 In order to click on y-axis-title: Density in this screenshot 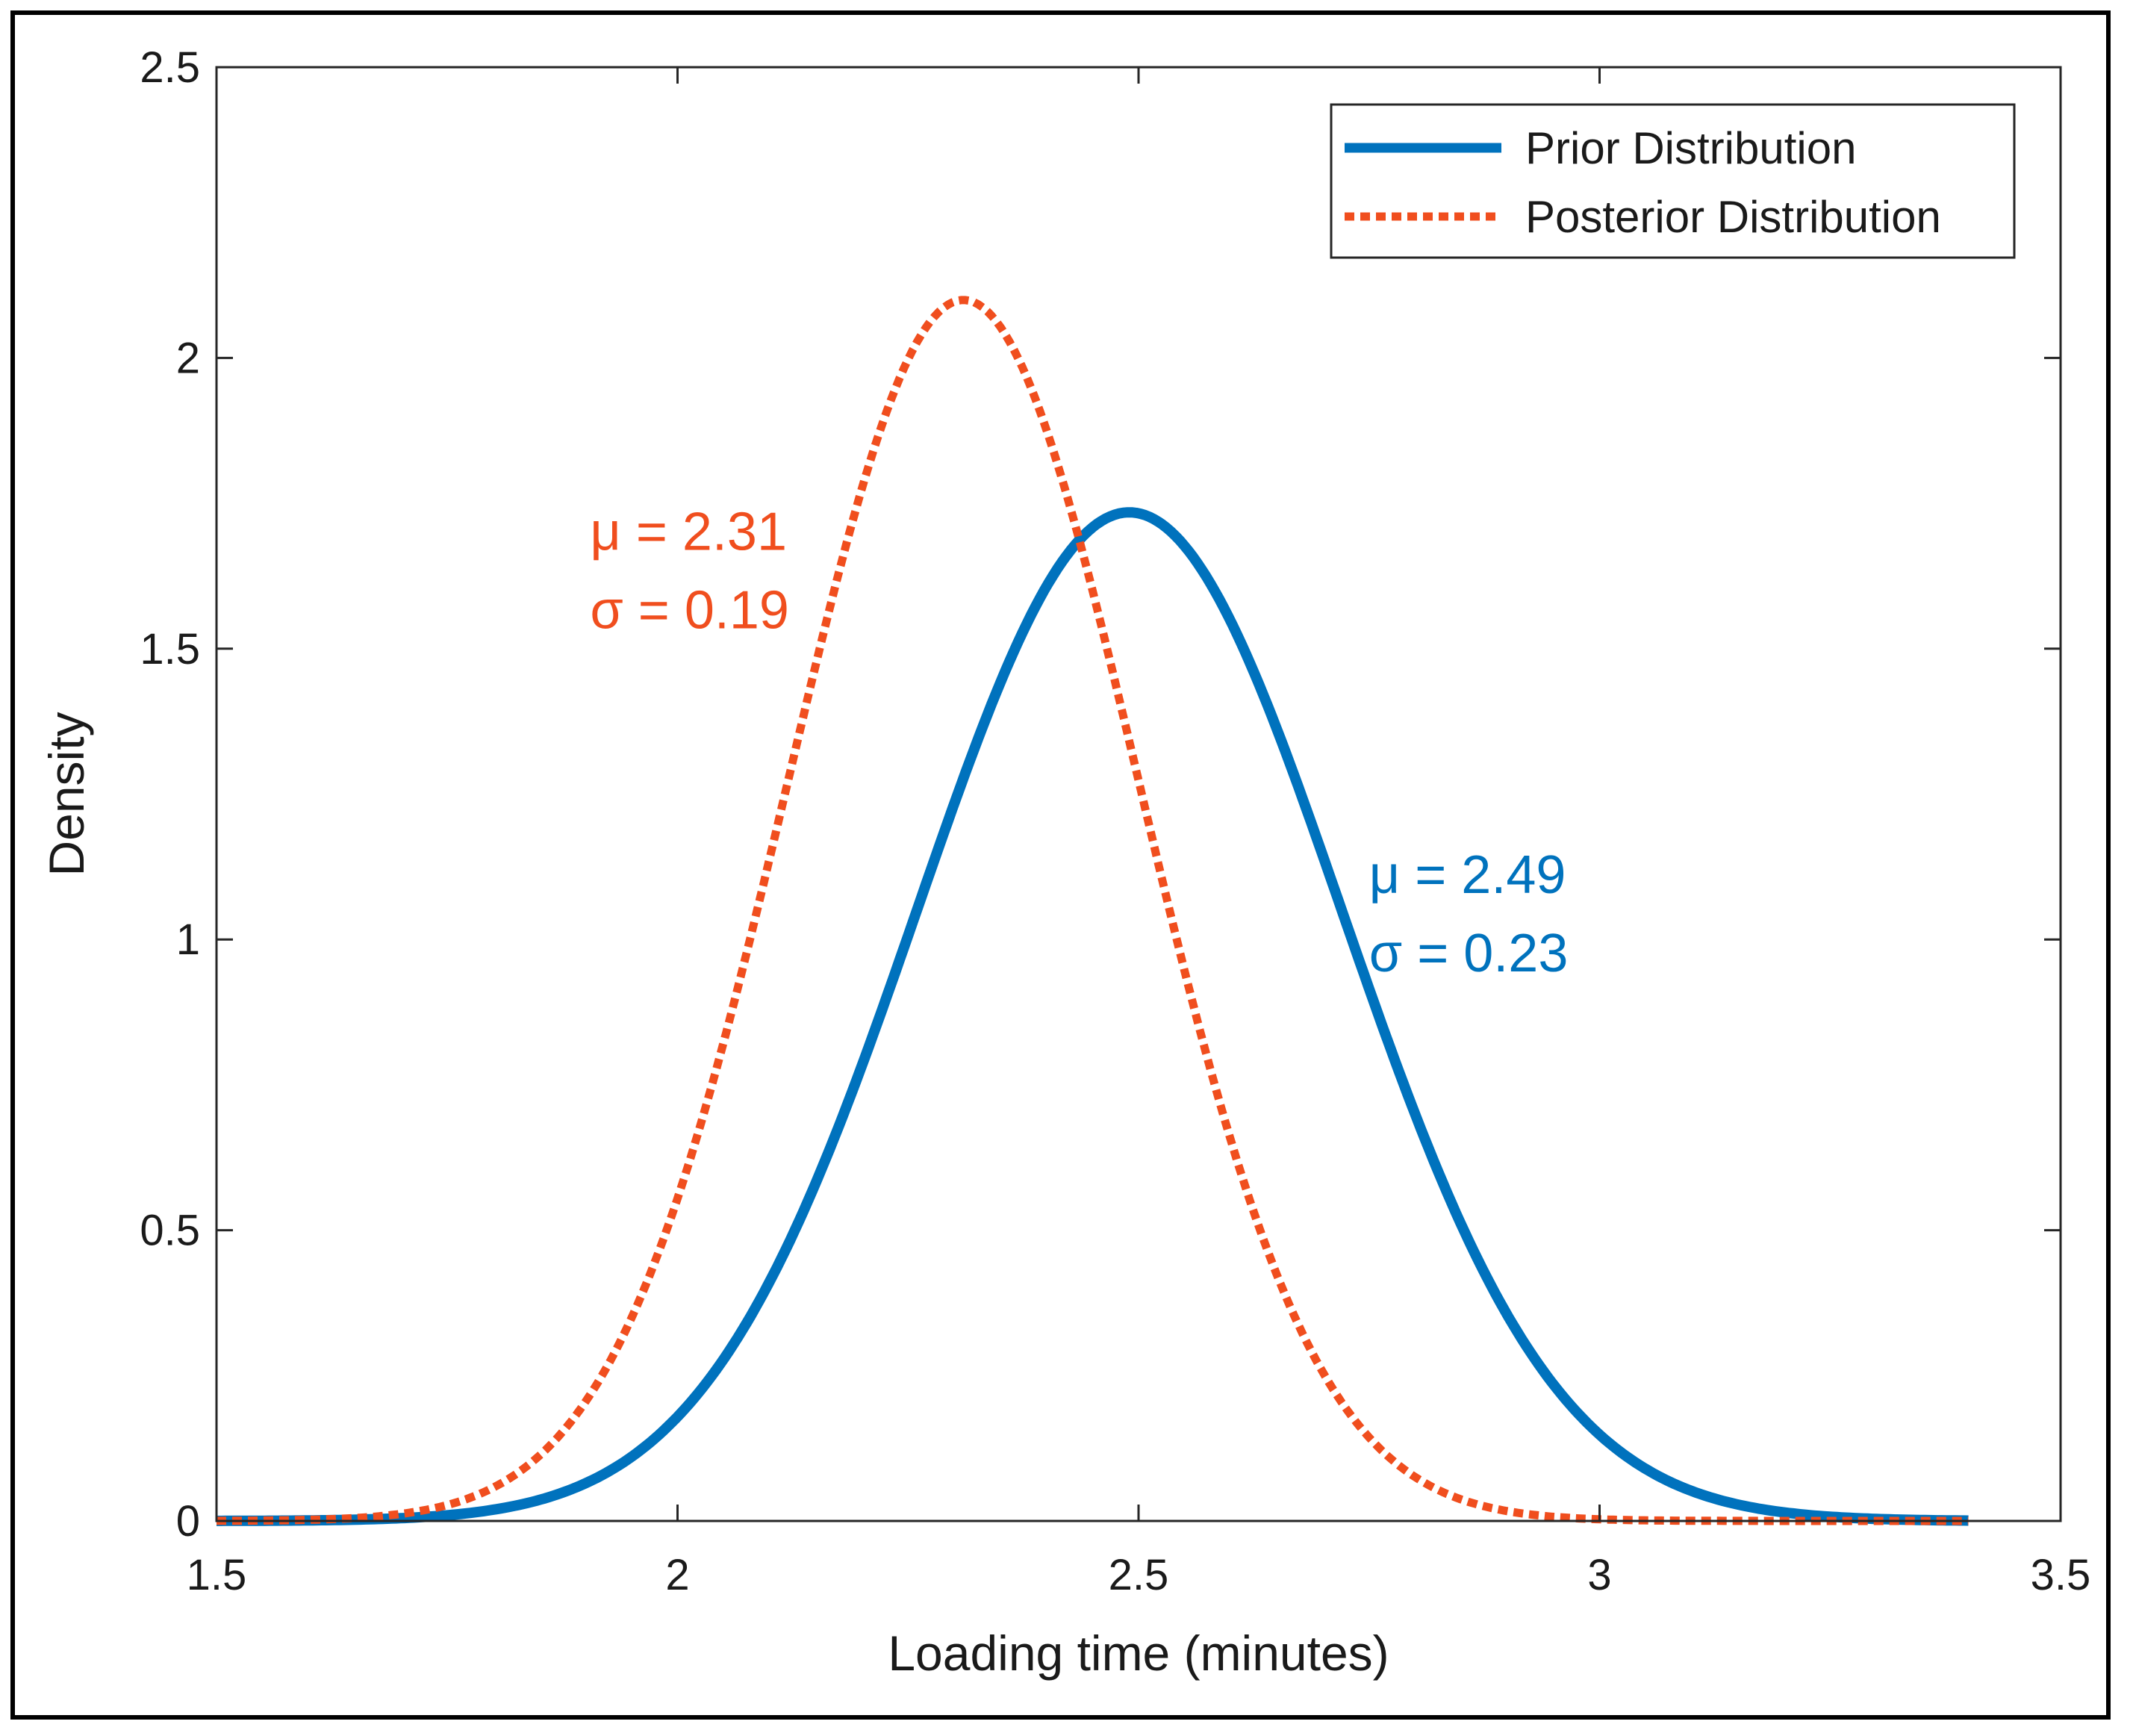, I will do `click(66, 794)`.